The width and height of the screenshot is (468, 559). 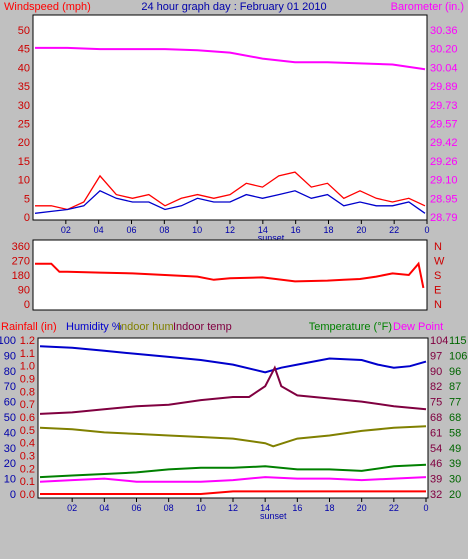 I want to click on indoor-temp-y-tick-label: 68, so click(x=436, y=418).